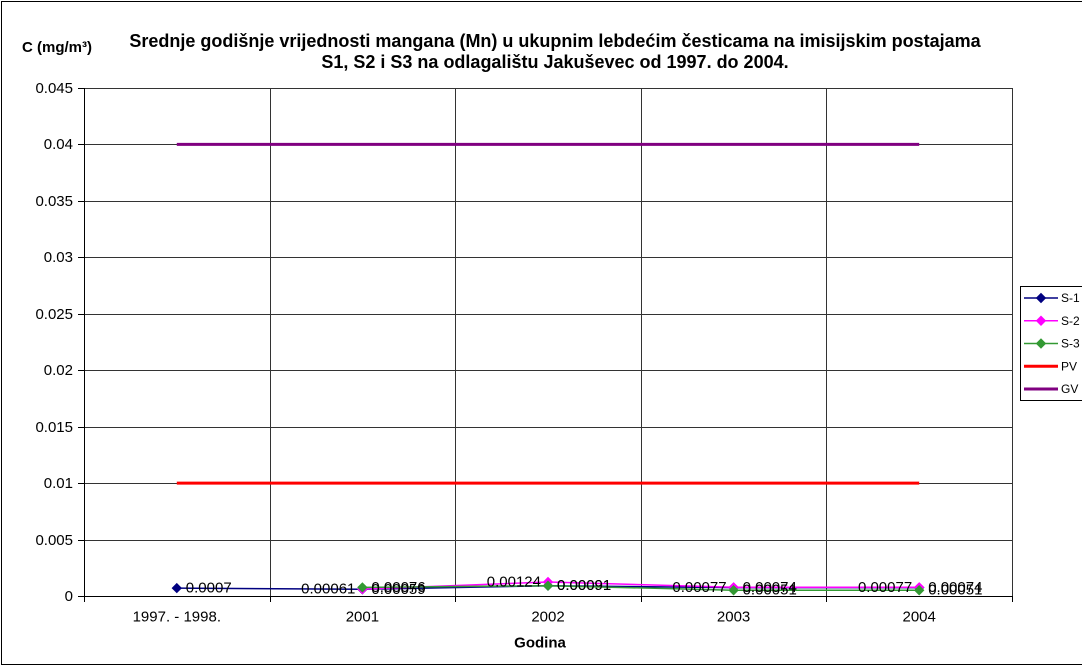 The image size is (1082, 666). Describe the element at coordinates (58, 257) in the screenshot. I see `y-tick-label: 0.03` at that location.